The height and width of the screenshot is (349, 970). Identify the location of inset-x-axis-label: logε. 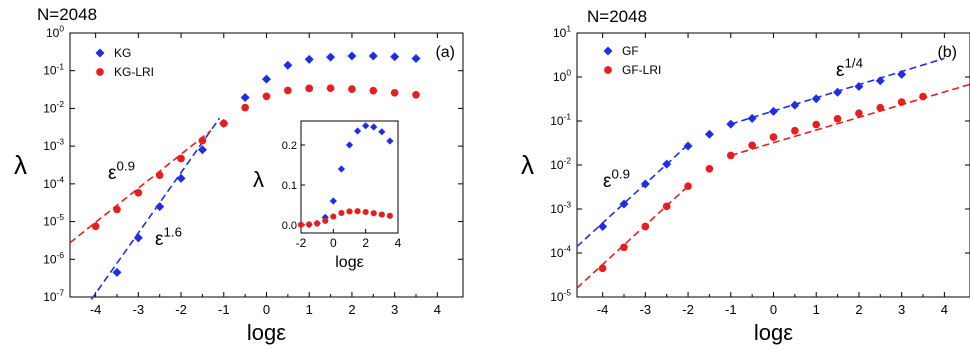
(349, 262).